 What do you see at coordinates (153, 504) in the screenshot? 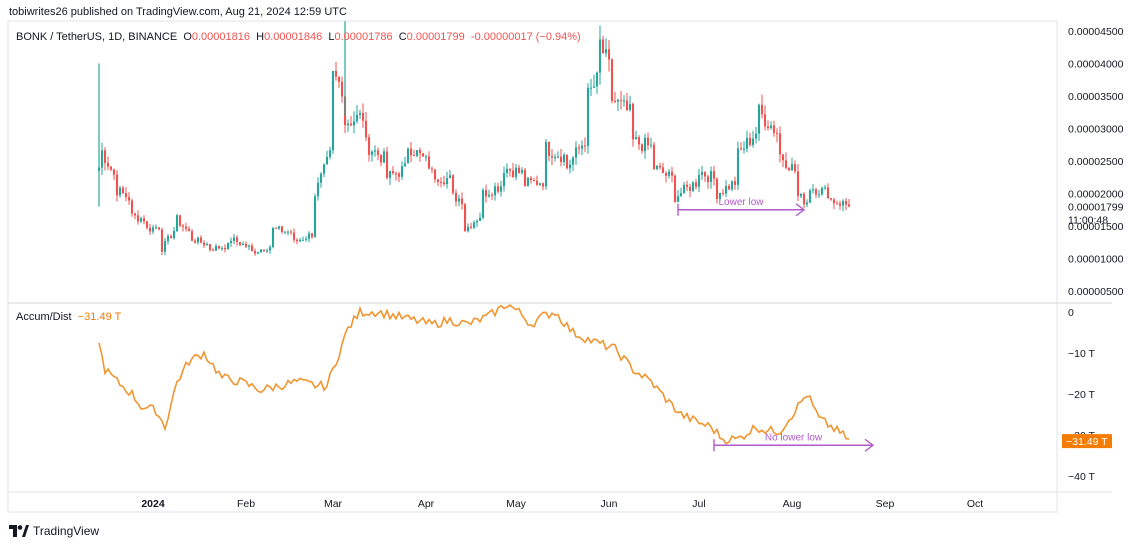
I see `time-tick-label: 2024` at bounding box center [153, 504].